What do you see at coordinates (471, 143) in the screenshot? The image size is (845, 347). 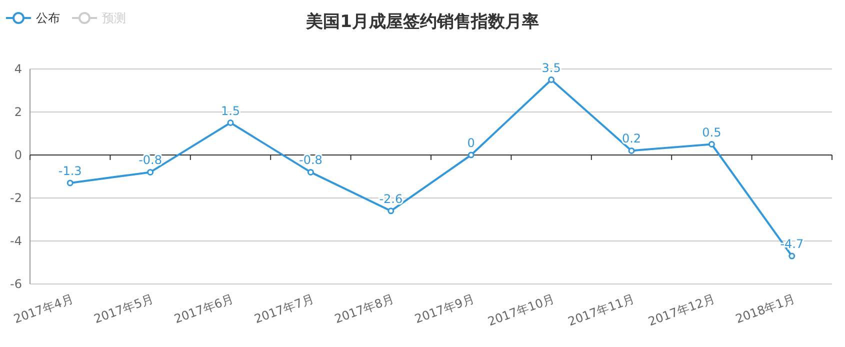 I see `data-label: 0` at bounding box center [471, 143].